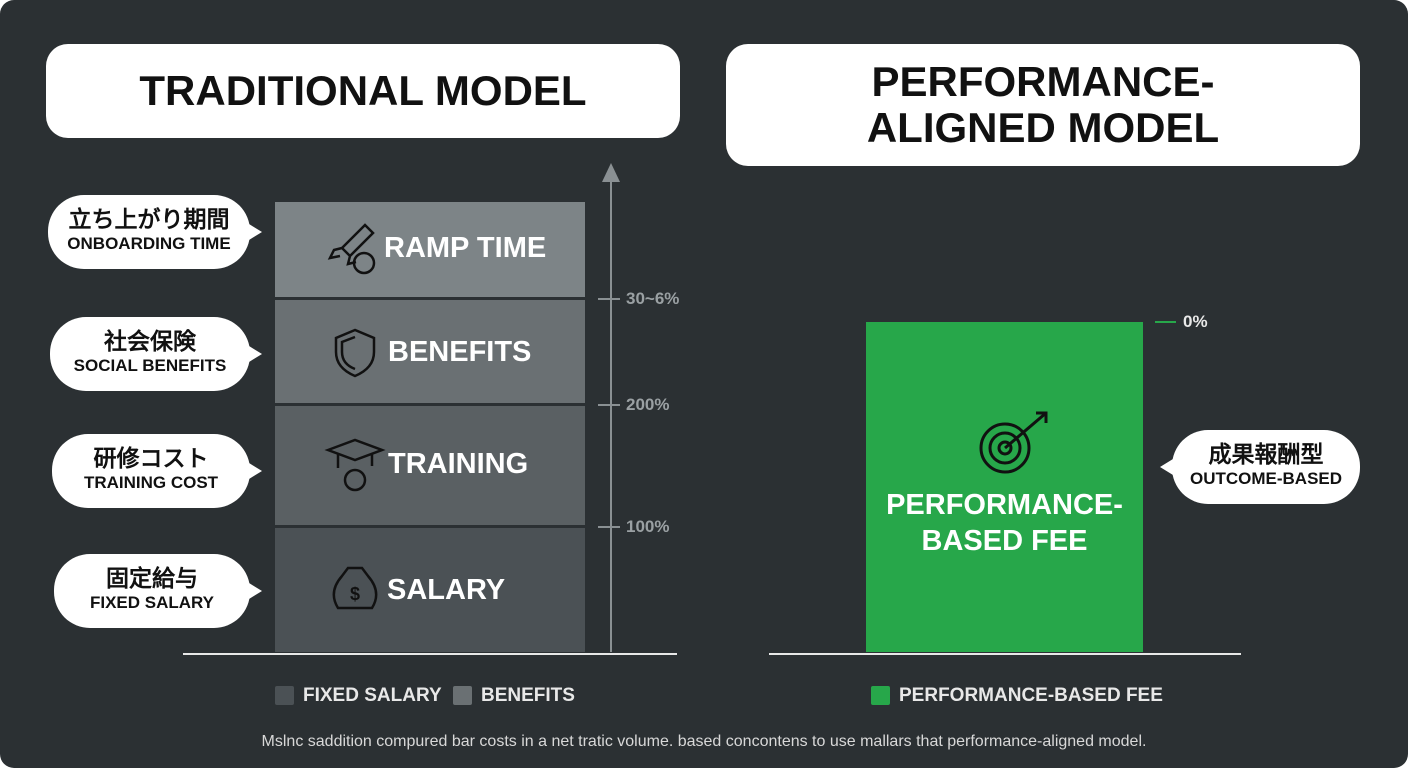 Image resolution: width=1408 pixels, height=768 pixels. Describe the element at coordinates (1013, 442) in the screenshot. I see `target-icon` at that location.